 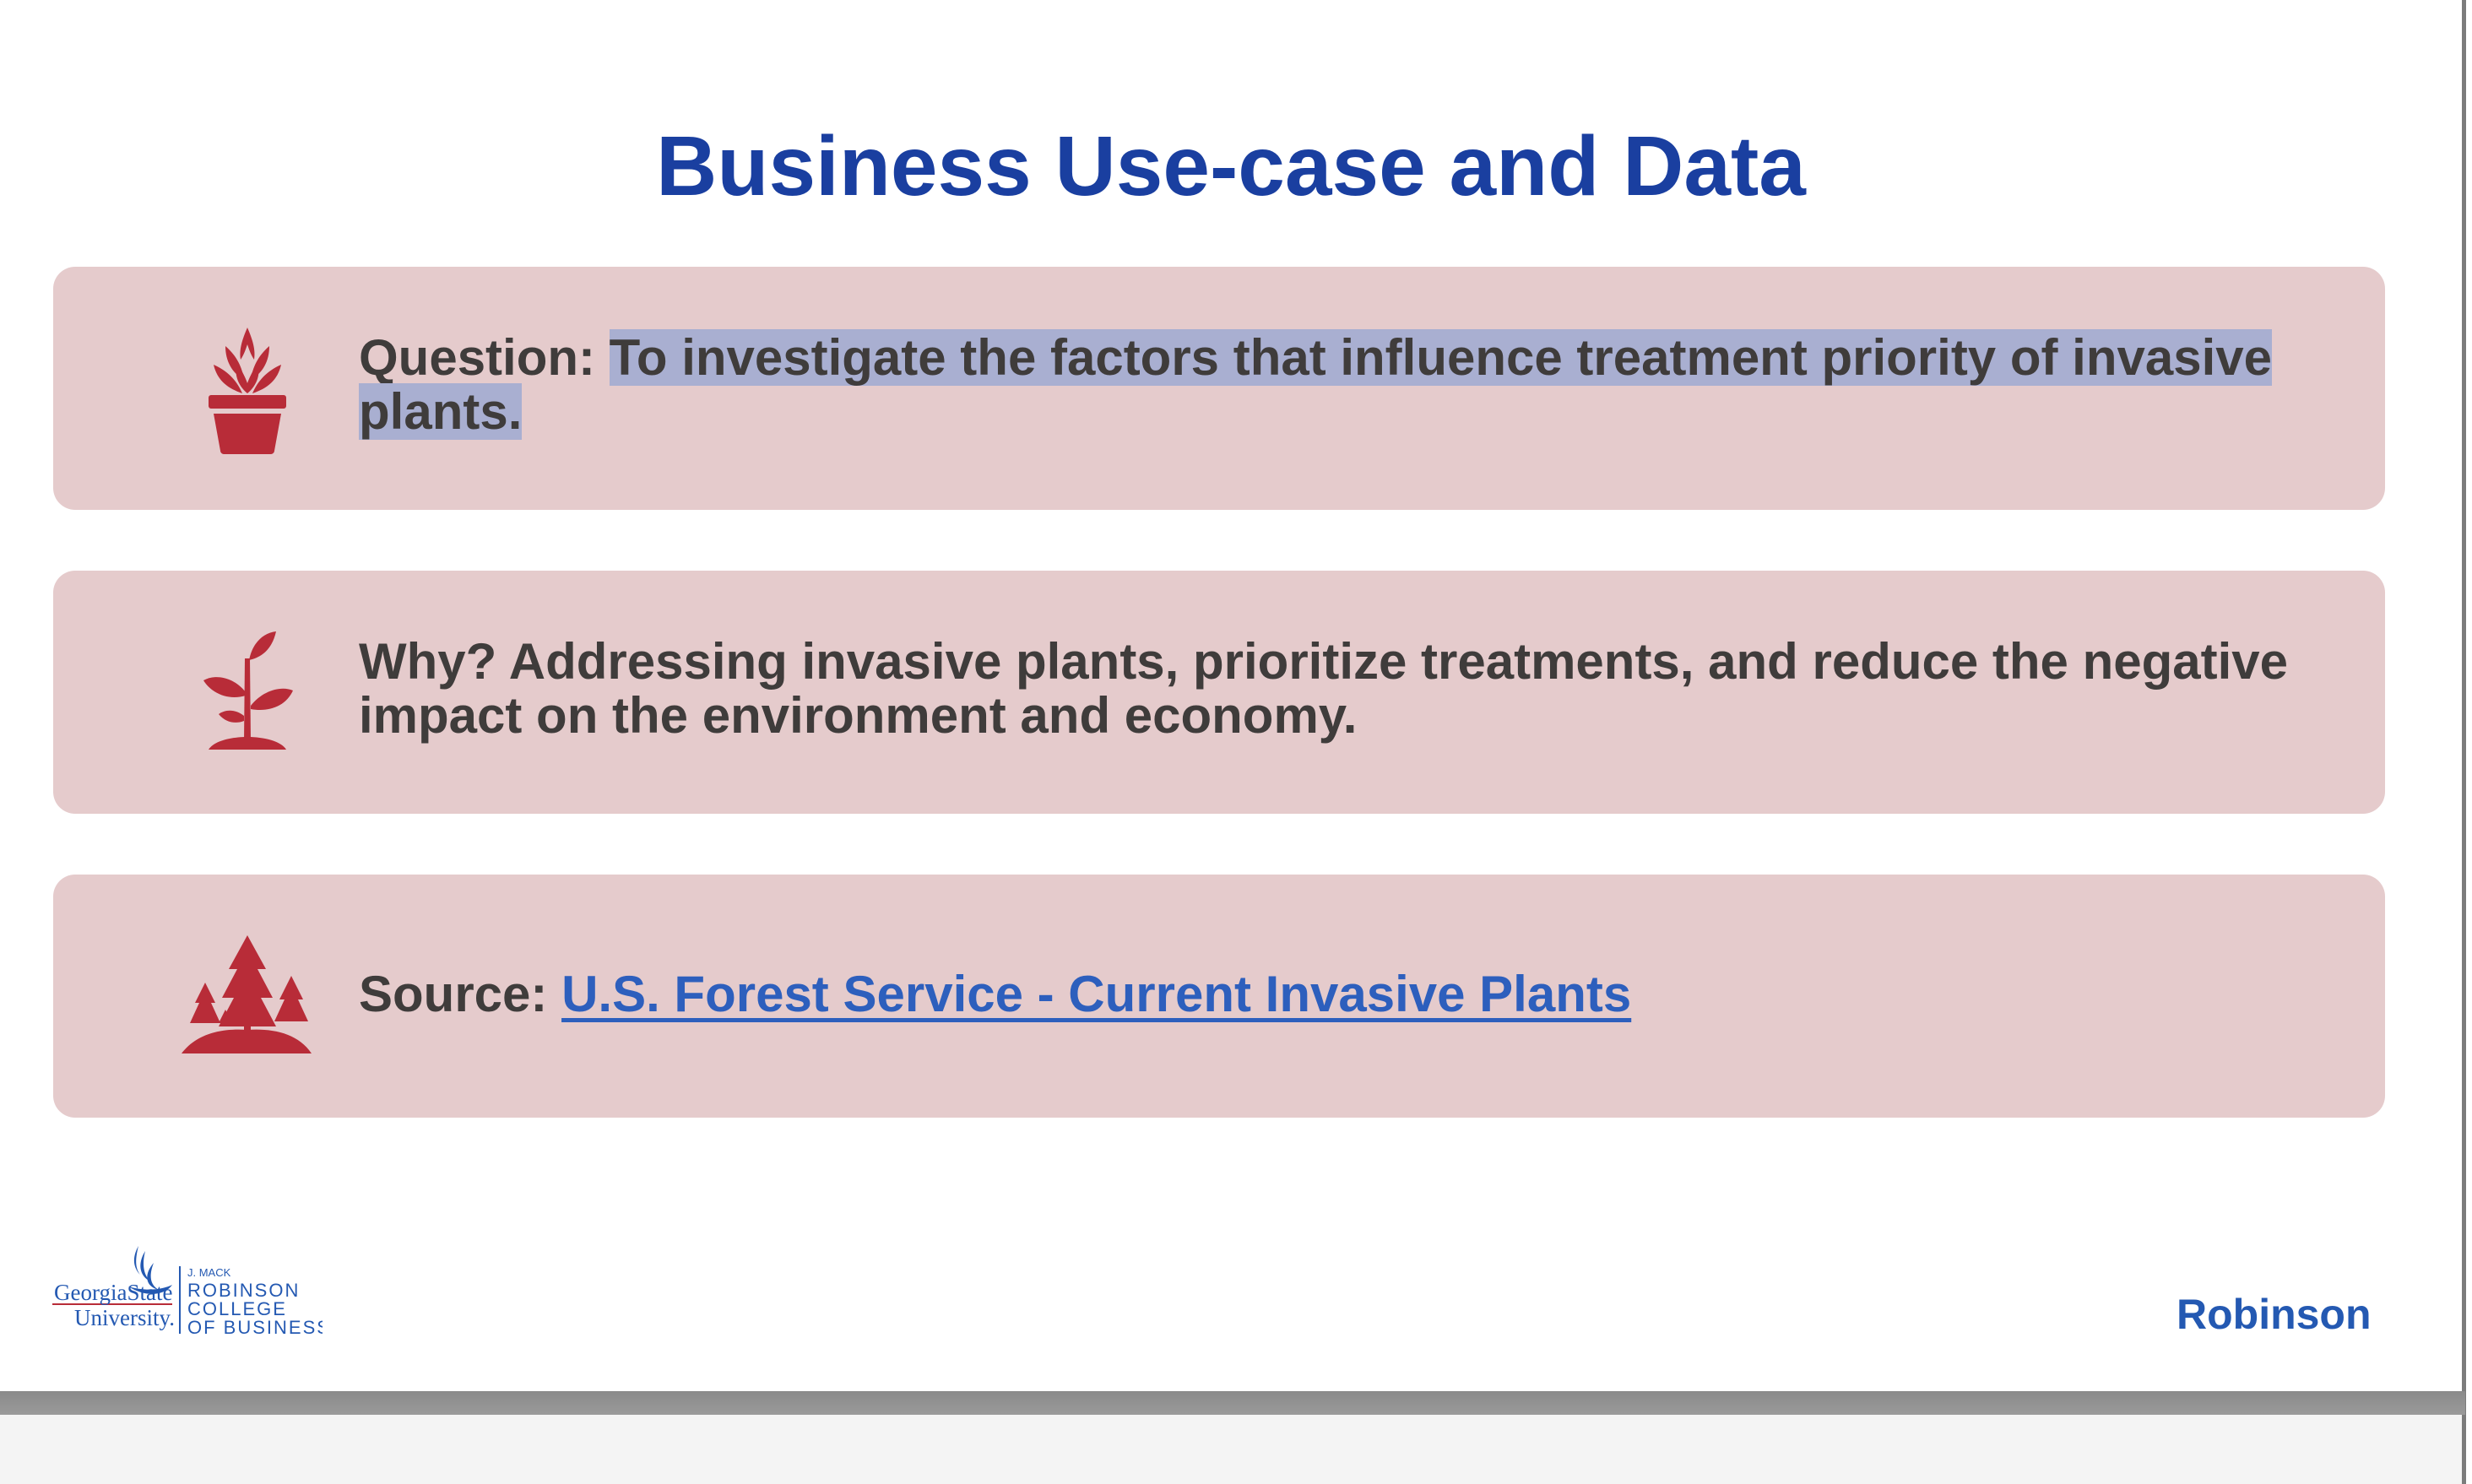 I want to click on college-line4: OF BUSINESS, so click(x=255, y=1327).